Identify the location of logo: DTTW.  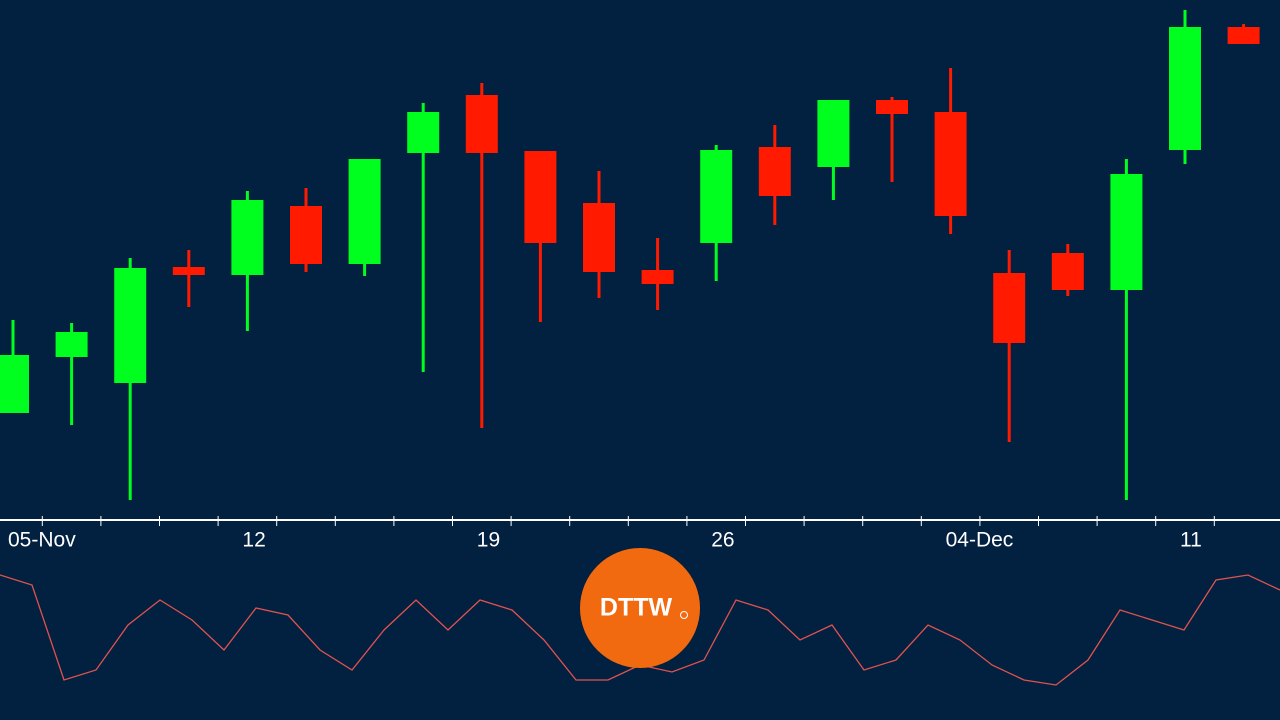
(640, 608).